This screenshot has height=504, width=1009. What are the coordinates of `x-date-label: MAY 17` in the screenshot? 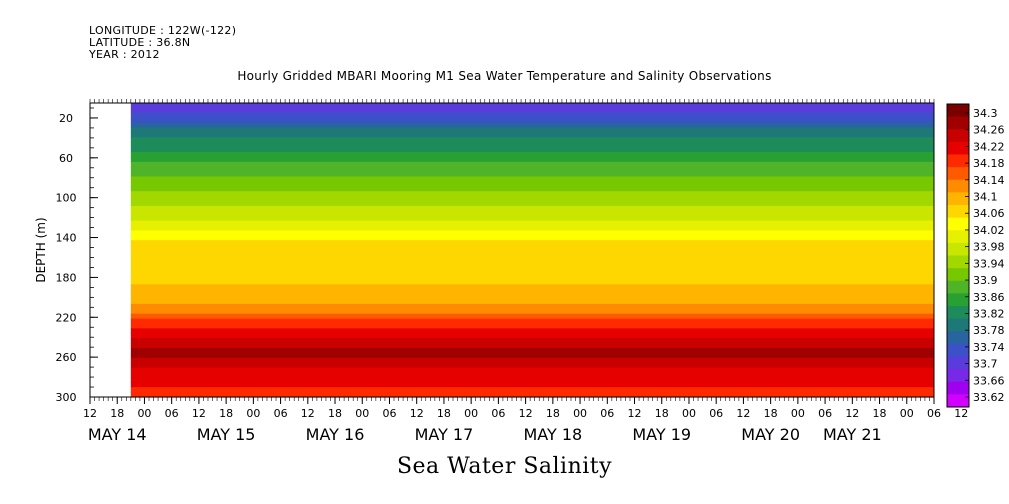 It's located at (444, 434).